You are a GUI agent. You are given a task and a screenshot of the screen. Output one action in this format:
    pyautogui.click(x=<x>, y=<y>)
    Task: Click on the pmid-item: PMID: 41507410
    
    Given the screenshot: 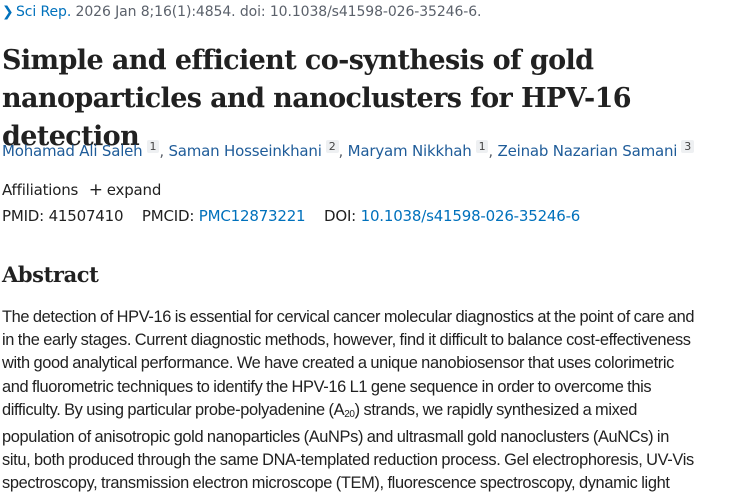 What is the action you would take?
    pyautogui.click(x=63, y=216)
    